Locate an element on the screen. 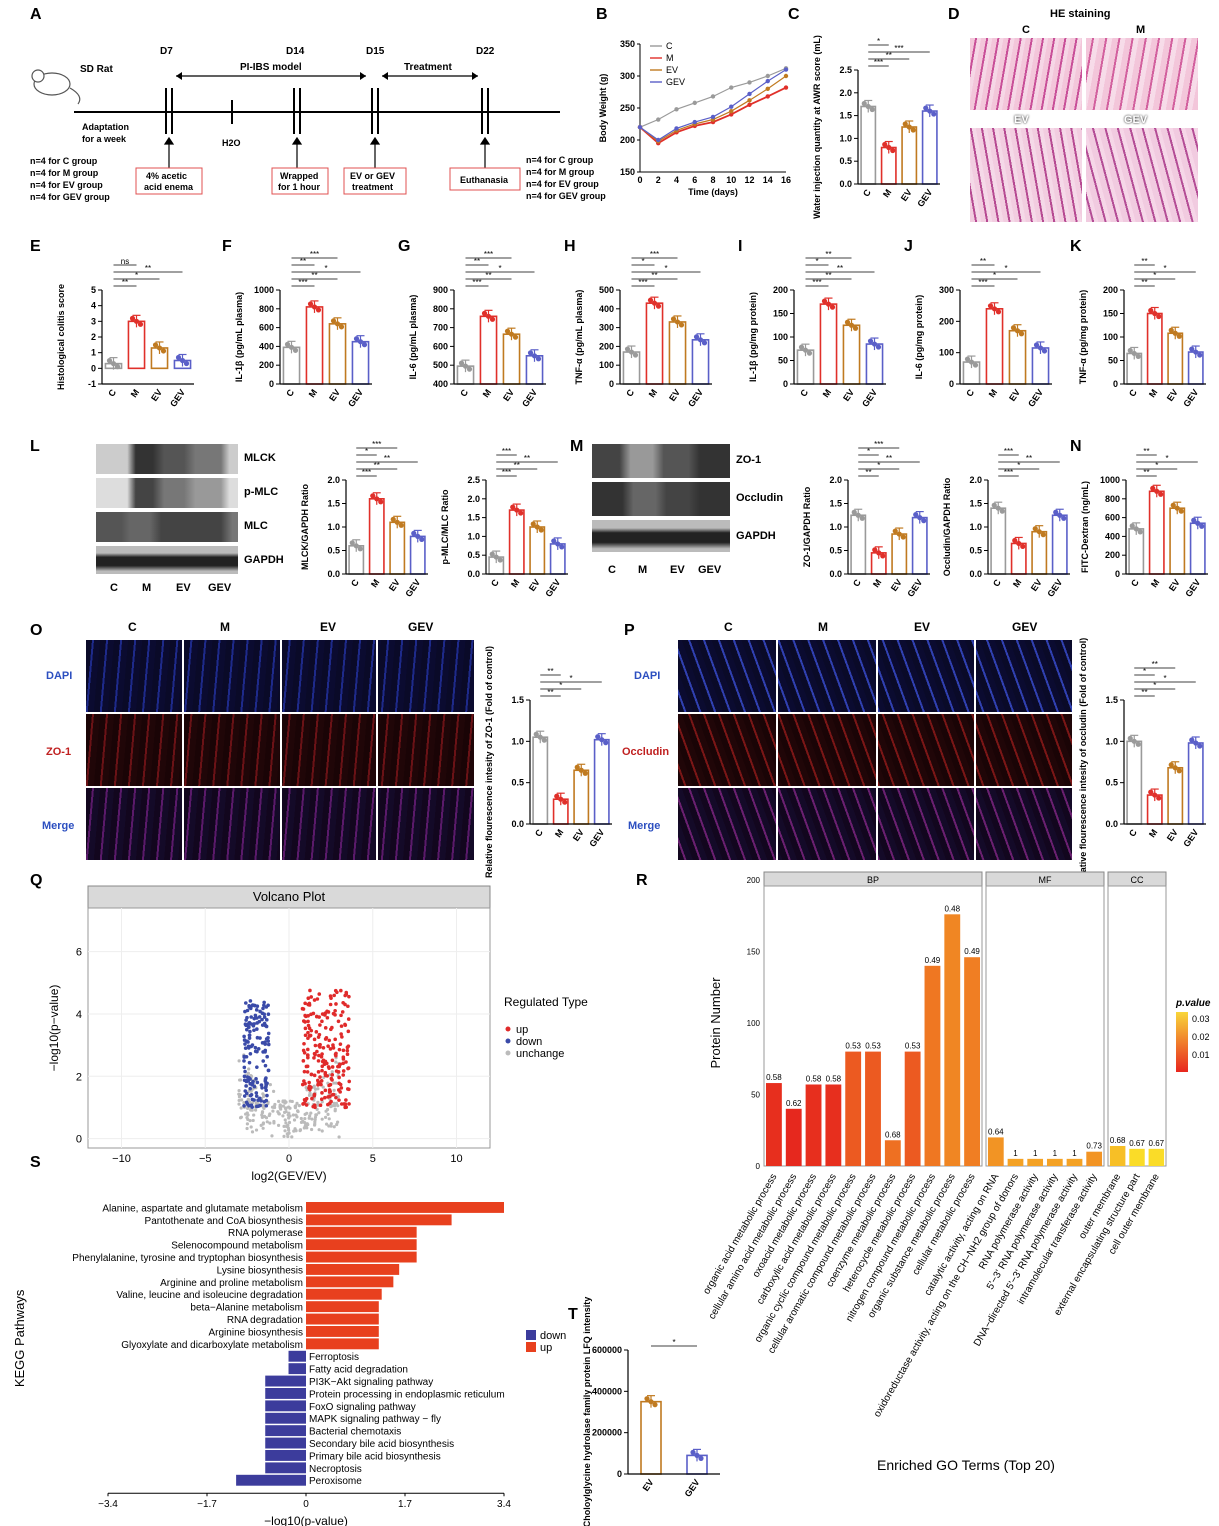 This screenshot has width=1219, height=1526. sig-mark: * is located at coordinates (1164, 268).